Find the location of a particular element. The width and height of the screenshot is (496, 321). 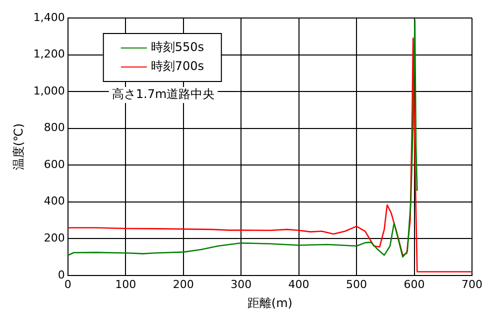

y-tick-label: 1,000 is located at coordinates (49, 91).